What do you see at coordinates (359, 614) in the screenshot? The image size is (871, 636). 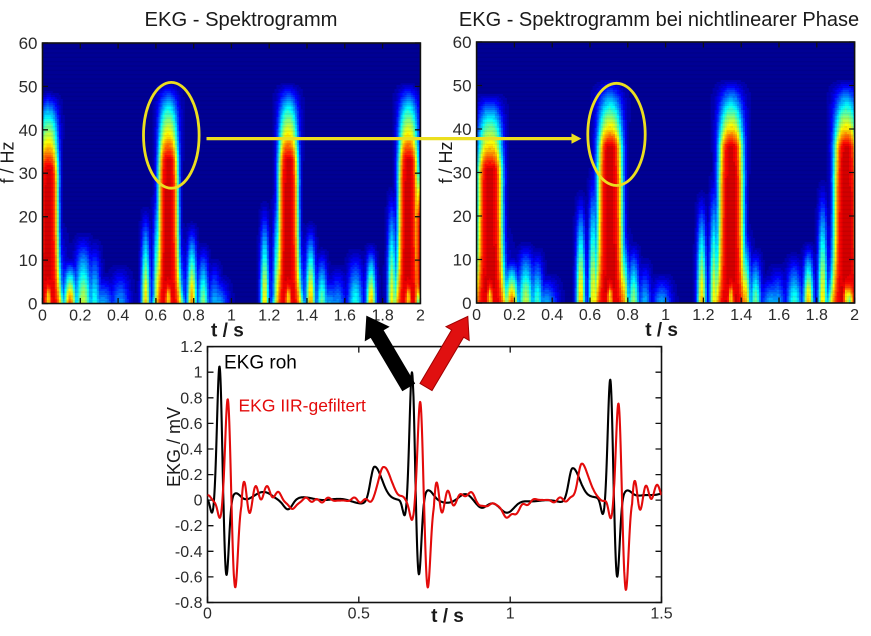 I see `svg-text: 0.5` at bounding box center [359, 614].